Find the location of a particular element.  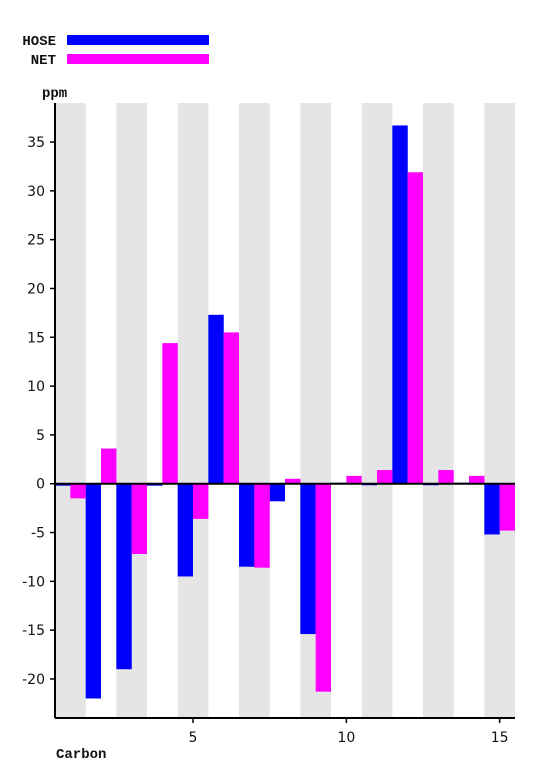

y-tick-label: 10 is located at coordinates (36, 387).